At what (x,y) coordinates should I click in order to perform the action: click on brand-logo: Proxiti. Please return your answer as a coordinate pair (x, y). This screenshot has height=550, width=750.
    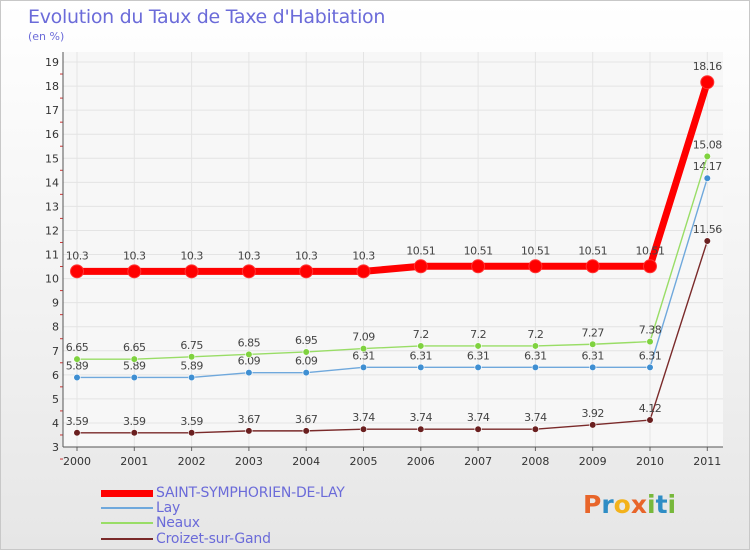
    Looking at the image, I should click on (630, 504).